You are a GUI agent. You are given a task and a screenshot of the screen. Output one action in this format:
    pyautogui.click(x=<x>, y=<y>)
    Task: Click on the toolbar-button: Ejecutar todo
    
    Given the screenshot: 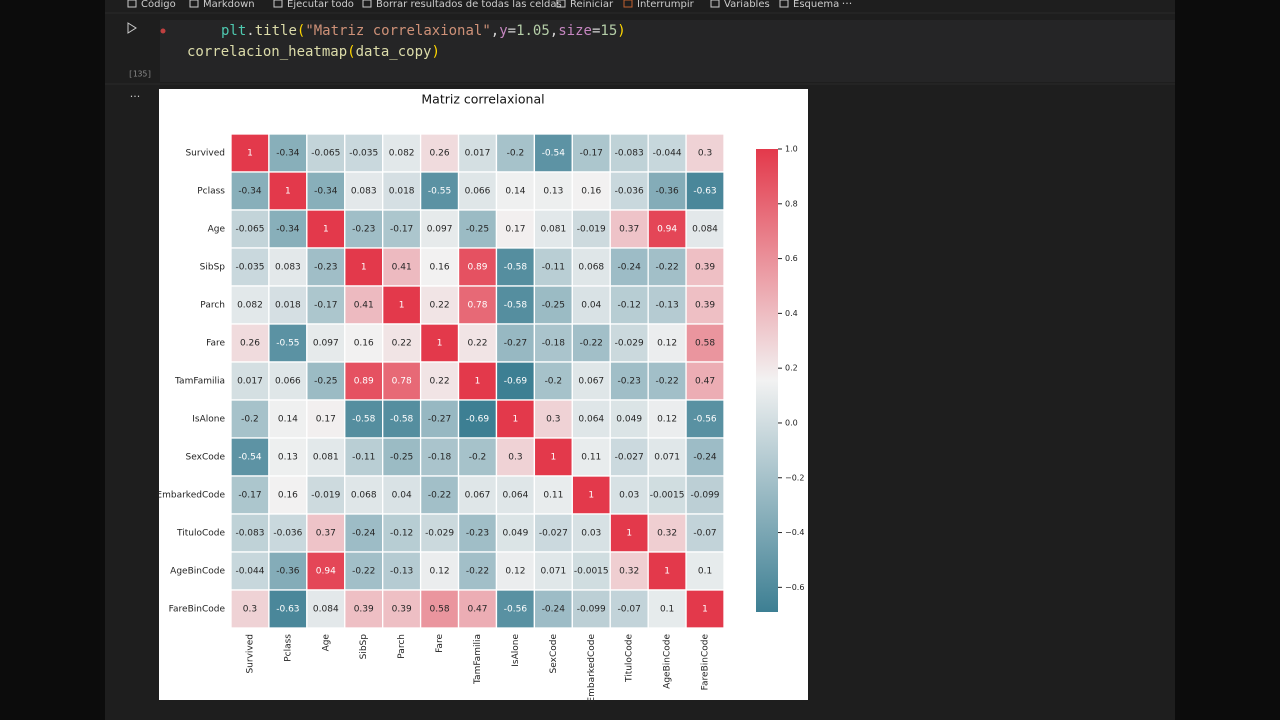 What is the action you would take?
    pyautogui.click(x=320, y=5)
    